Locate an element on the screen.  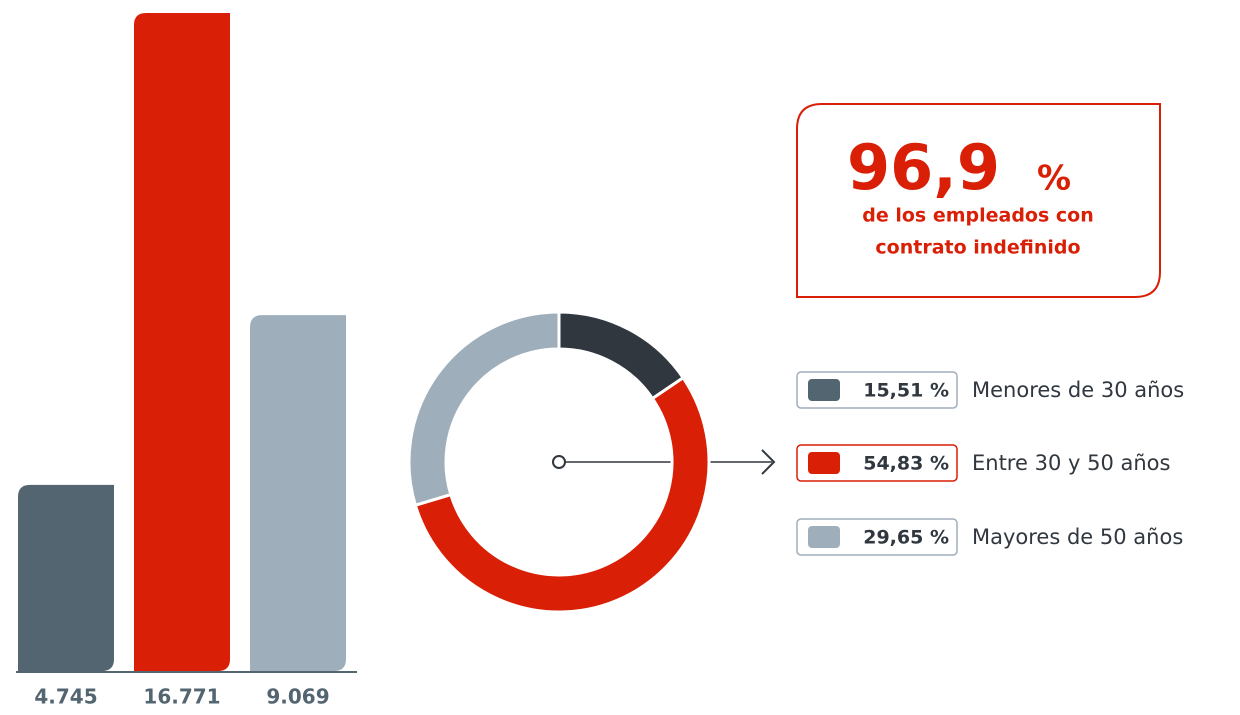
value-label: 4.745 is located at coordinates (65, 697).